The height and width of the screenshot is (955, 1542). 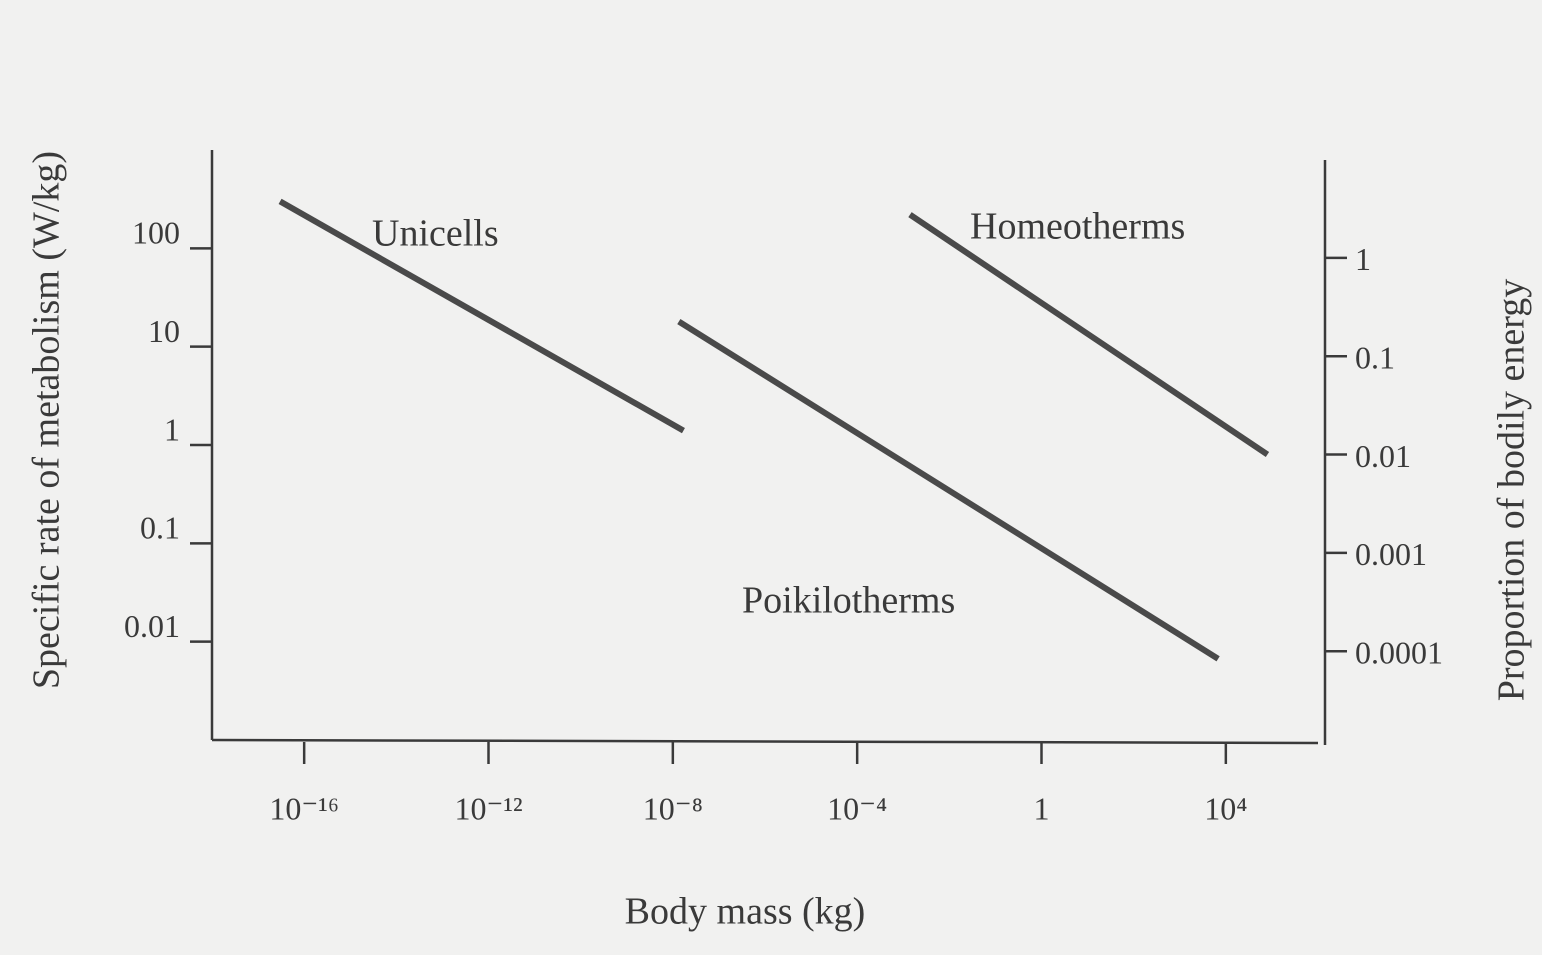 What do you see at coordinates (673, 808) in the screenshot?
I see `x-tick-label: 10⁻⁸` at bounding box center [673, 808].